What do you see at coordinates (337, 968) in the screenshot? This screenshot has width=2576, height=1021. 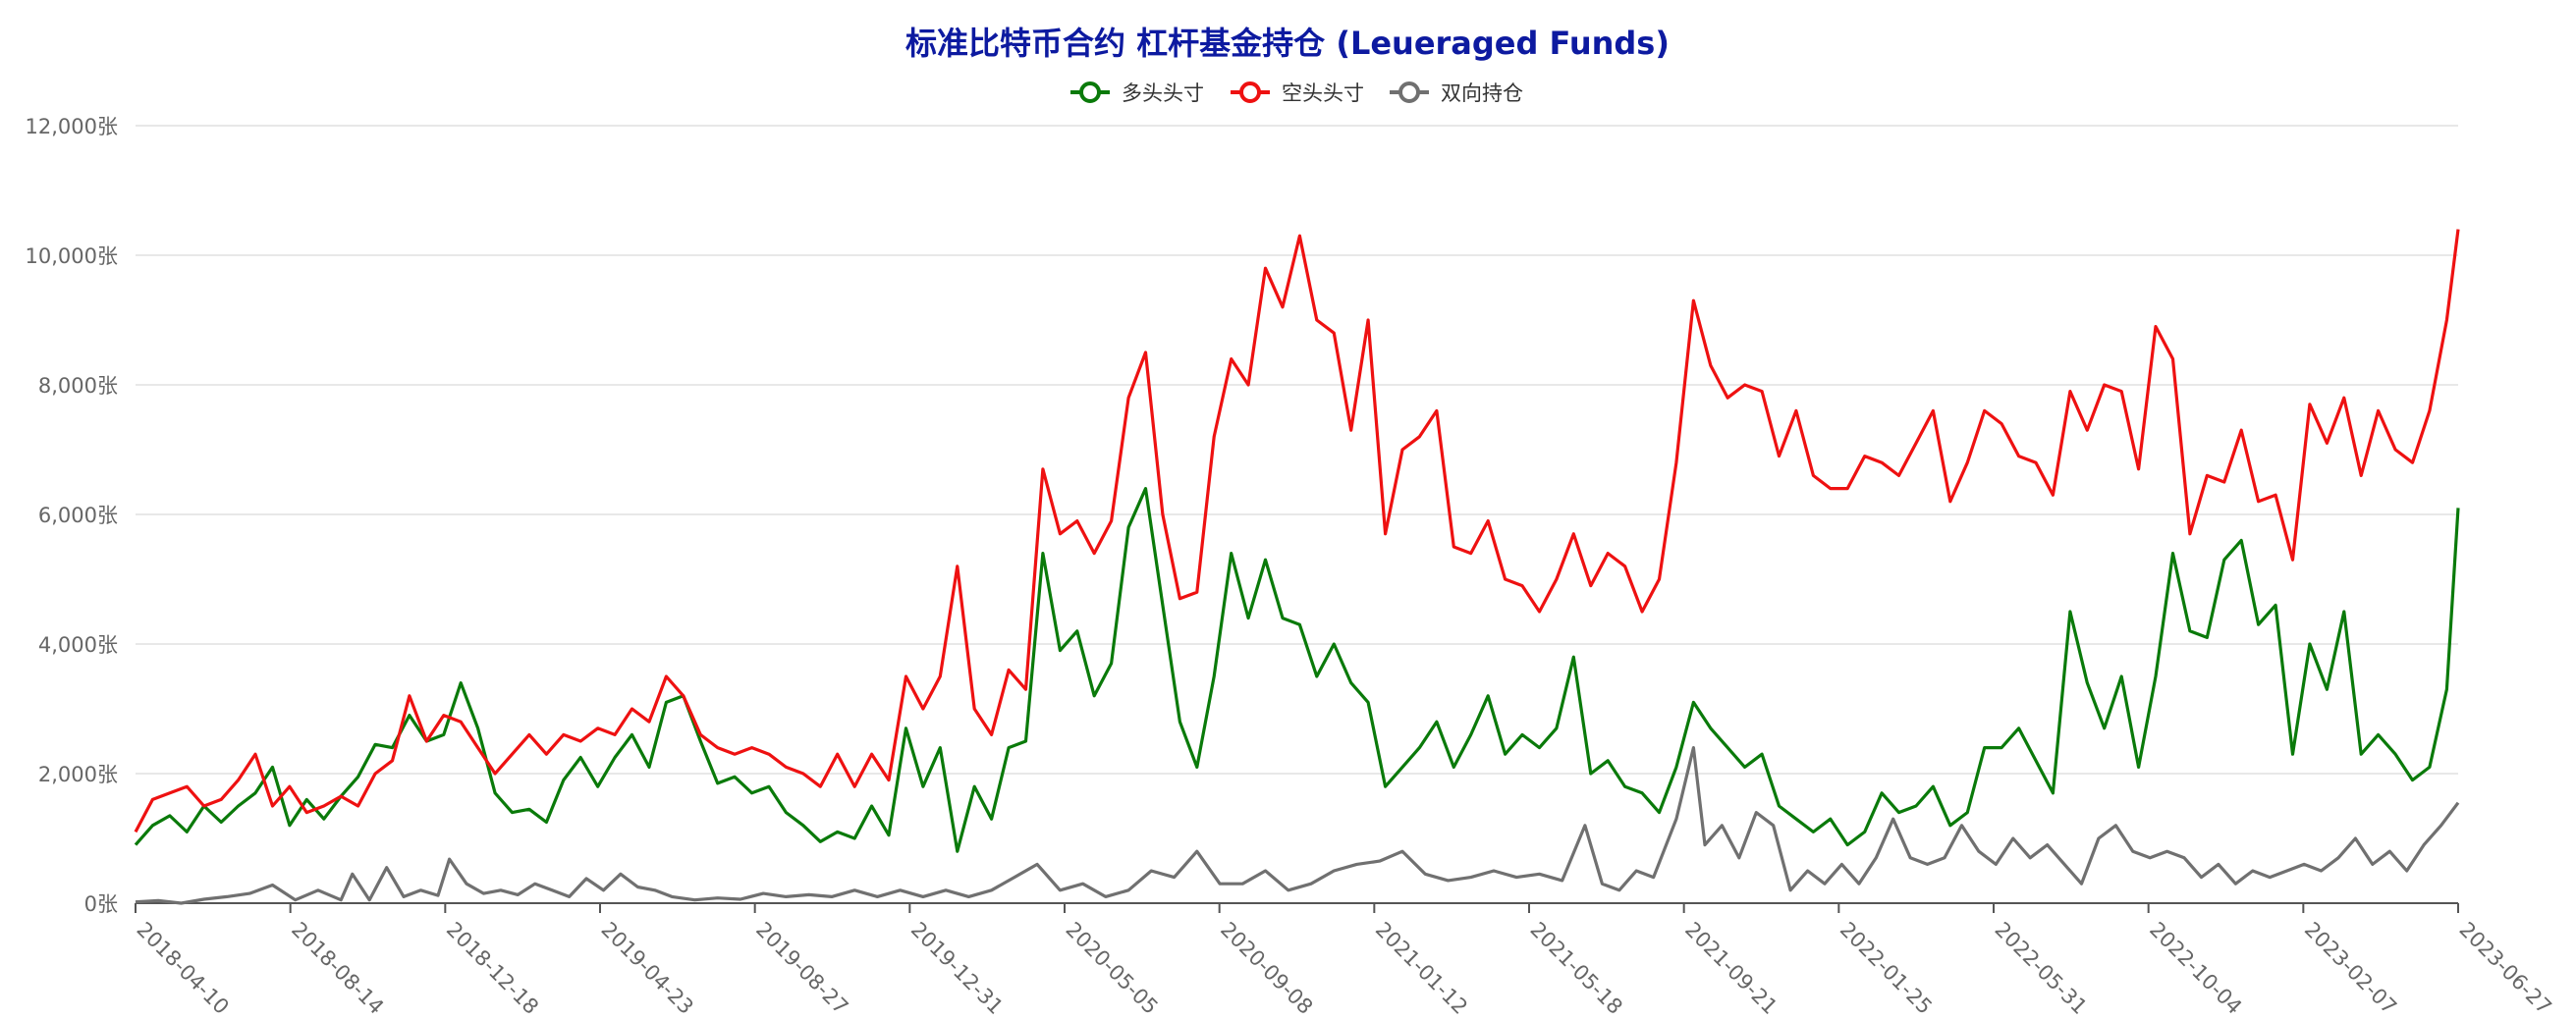 I see `x-tick-label: 2018-08-14` at bounding box center [337, 968].